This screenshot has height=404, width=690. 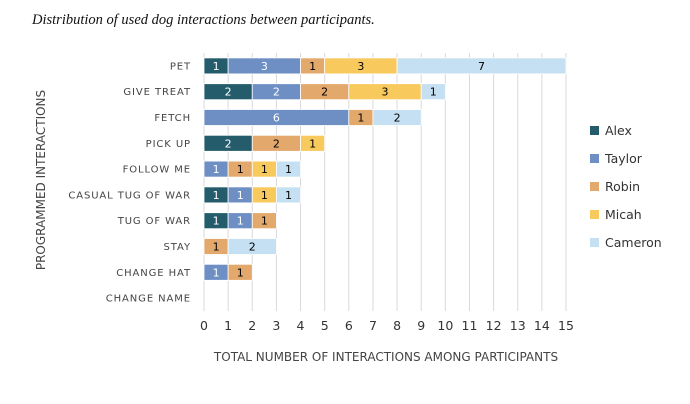 I want to click on bar-stay-cameron, so click(x=252, y=246).